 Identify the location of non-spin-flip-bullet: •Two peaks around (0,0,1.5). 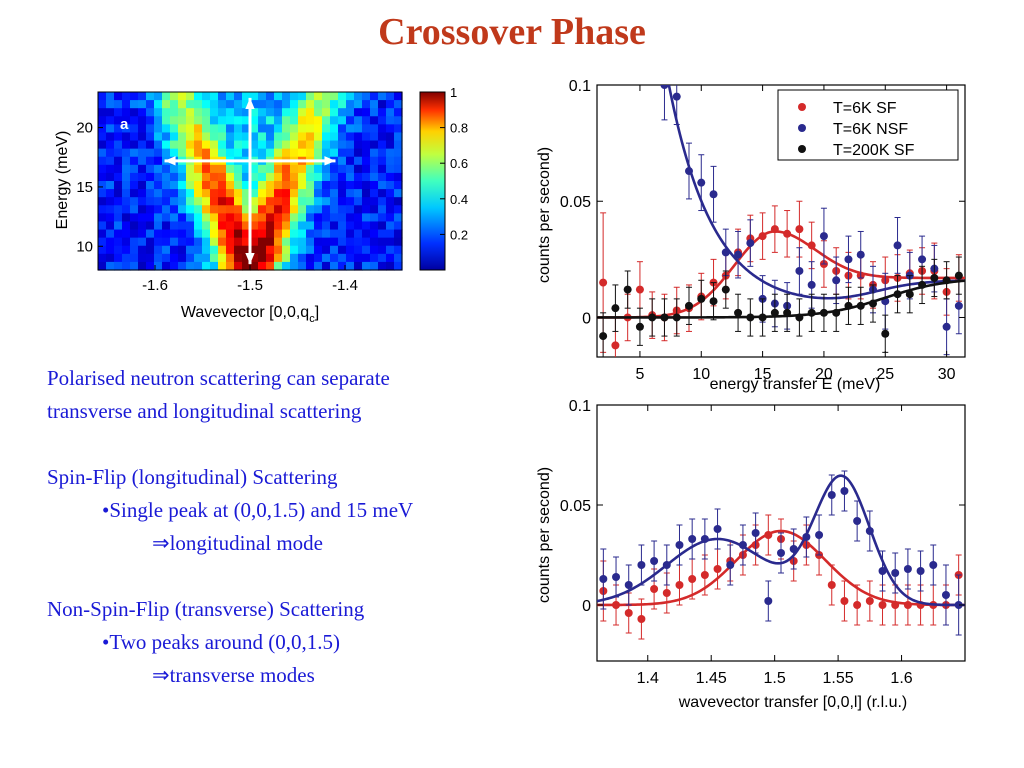
(221, 642).